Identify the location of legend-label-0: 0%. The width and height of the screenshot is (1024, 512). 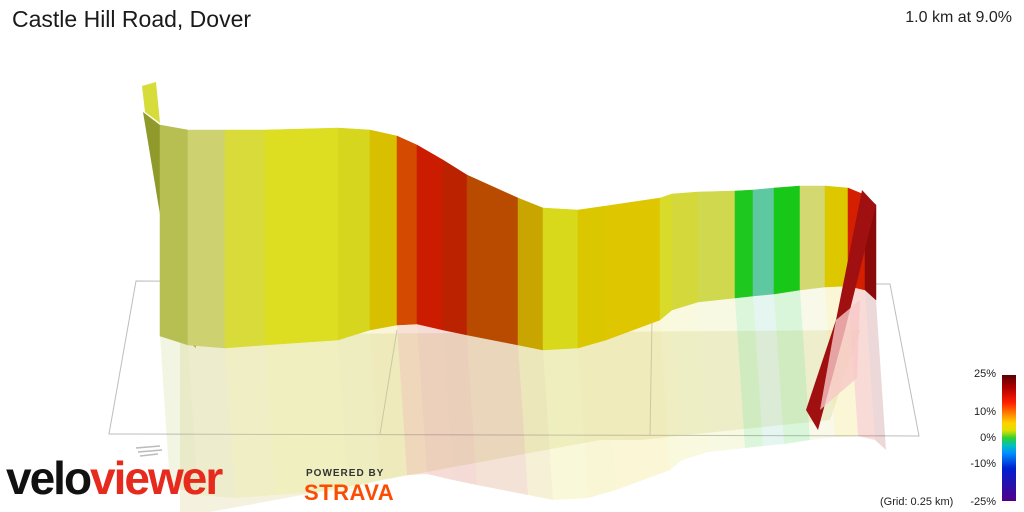
(988, 438).